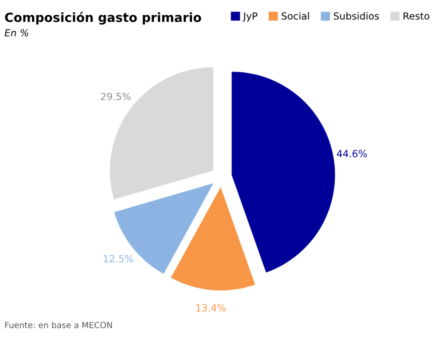 This screenshot has width=443, height=340. Describe the element at coordinates (211, 308) in the screenshot. I see `data-label: 13.4%` at that location.